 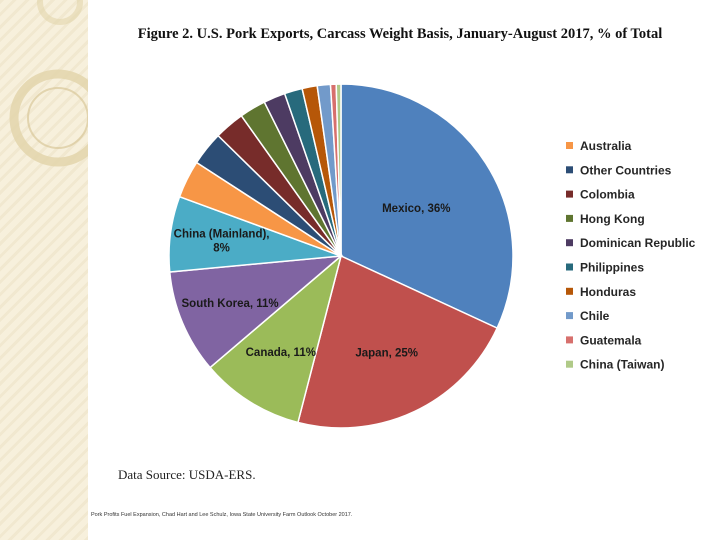 What do you see at coordinates (622, 365) in the screenshot?
I see `legend-label: China (Taiwan)` at bounding box center [622, 365].